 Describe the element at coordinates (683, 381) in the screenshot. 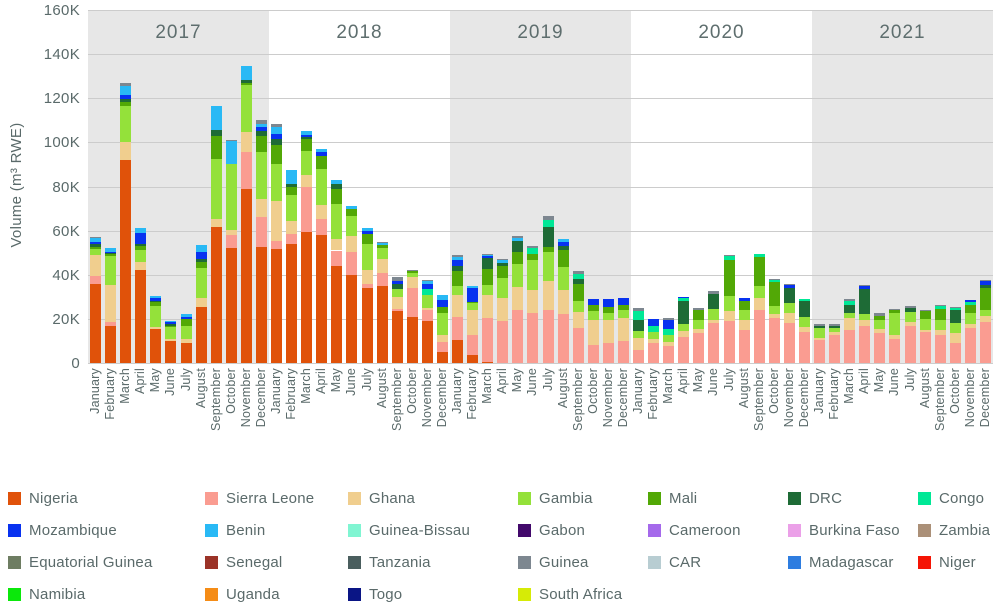

I see `x-label-2020-april: April` at that location.